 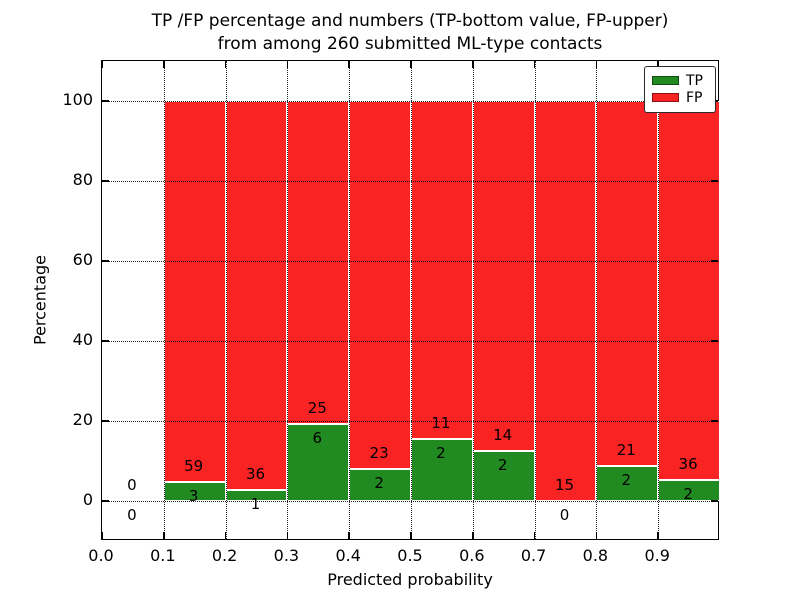 I want to click on fp-color-swatch, so click(x=665, y=97).